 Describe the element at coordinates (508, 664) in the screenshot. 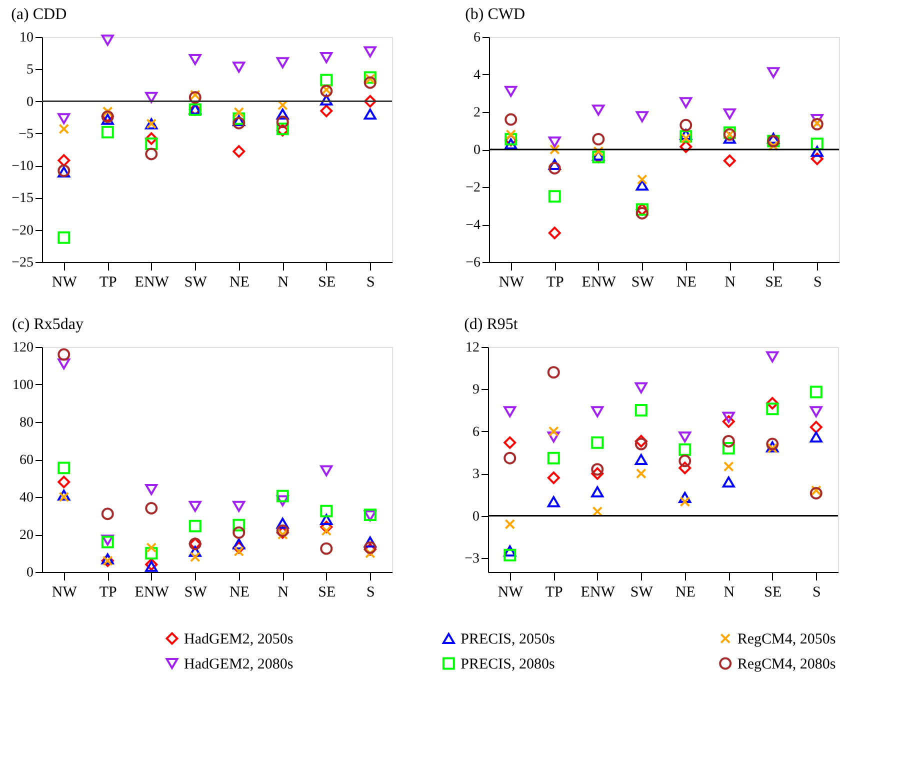

I see `legend-label: PRECIS, 2080s` at that location.